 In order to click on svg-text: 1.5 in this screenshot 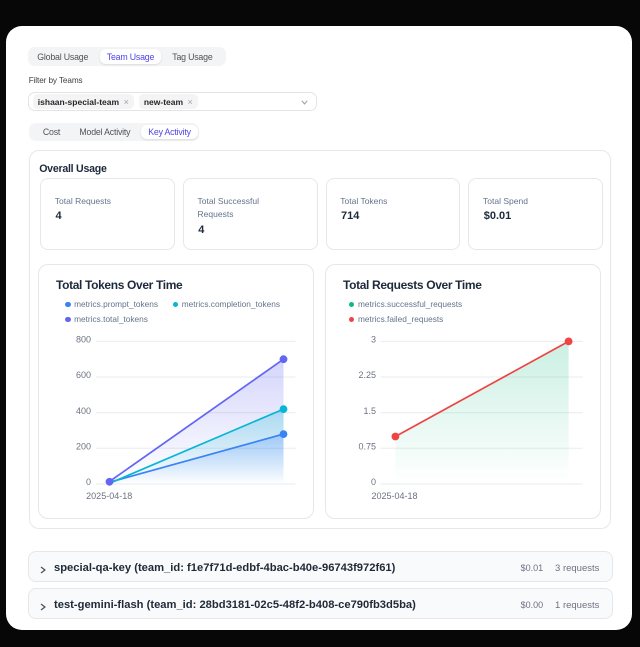, I will do `click(369, 411)`.